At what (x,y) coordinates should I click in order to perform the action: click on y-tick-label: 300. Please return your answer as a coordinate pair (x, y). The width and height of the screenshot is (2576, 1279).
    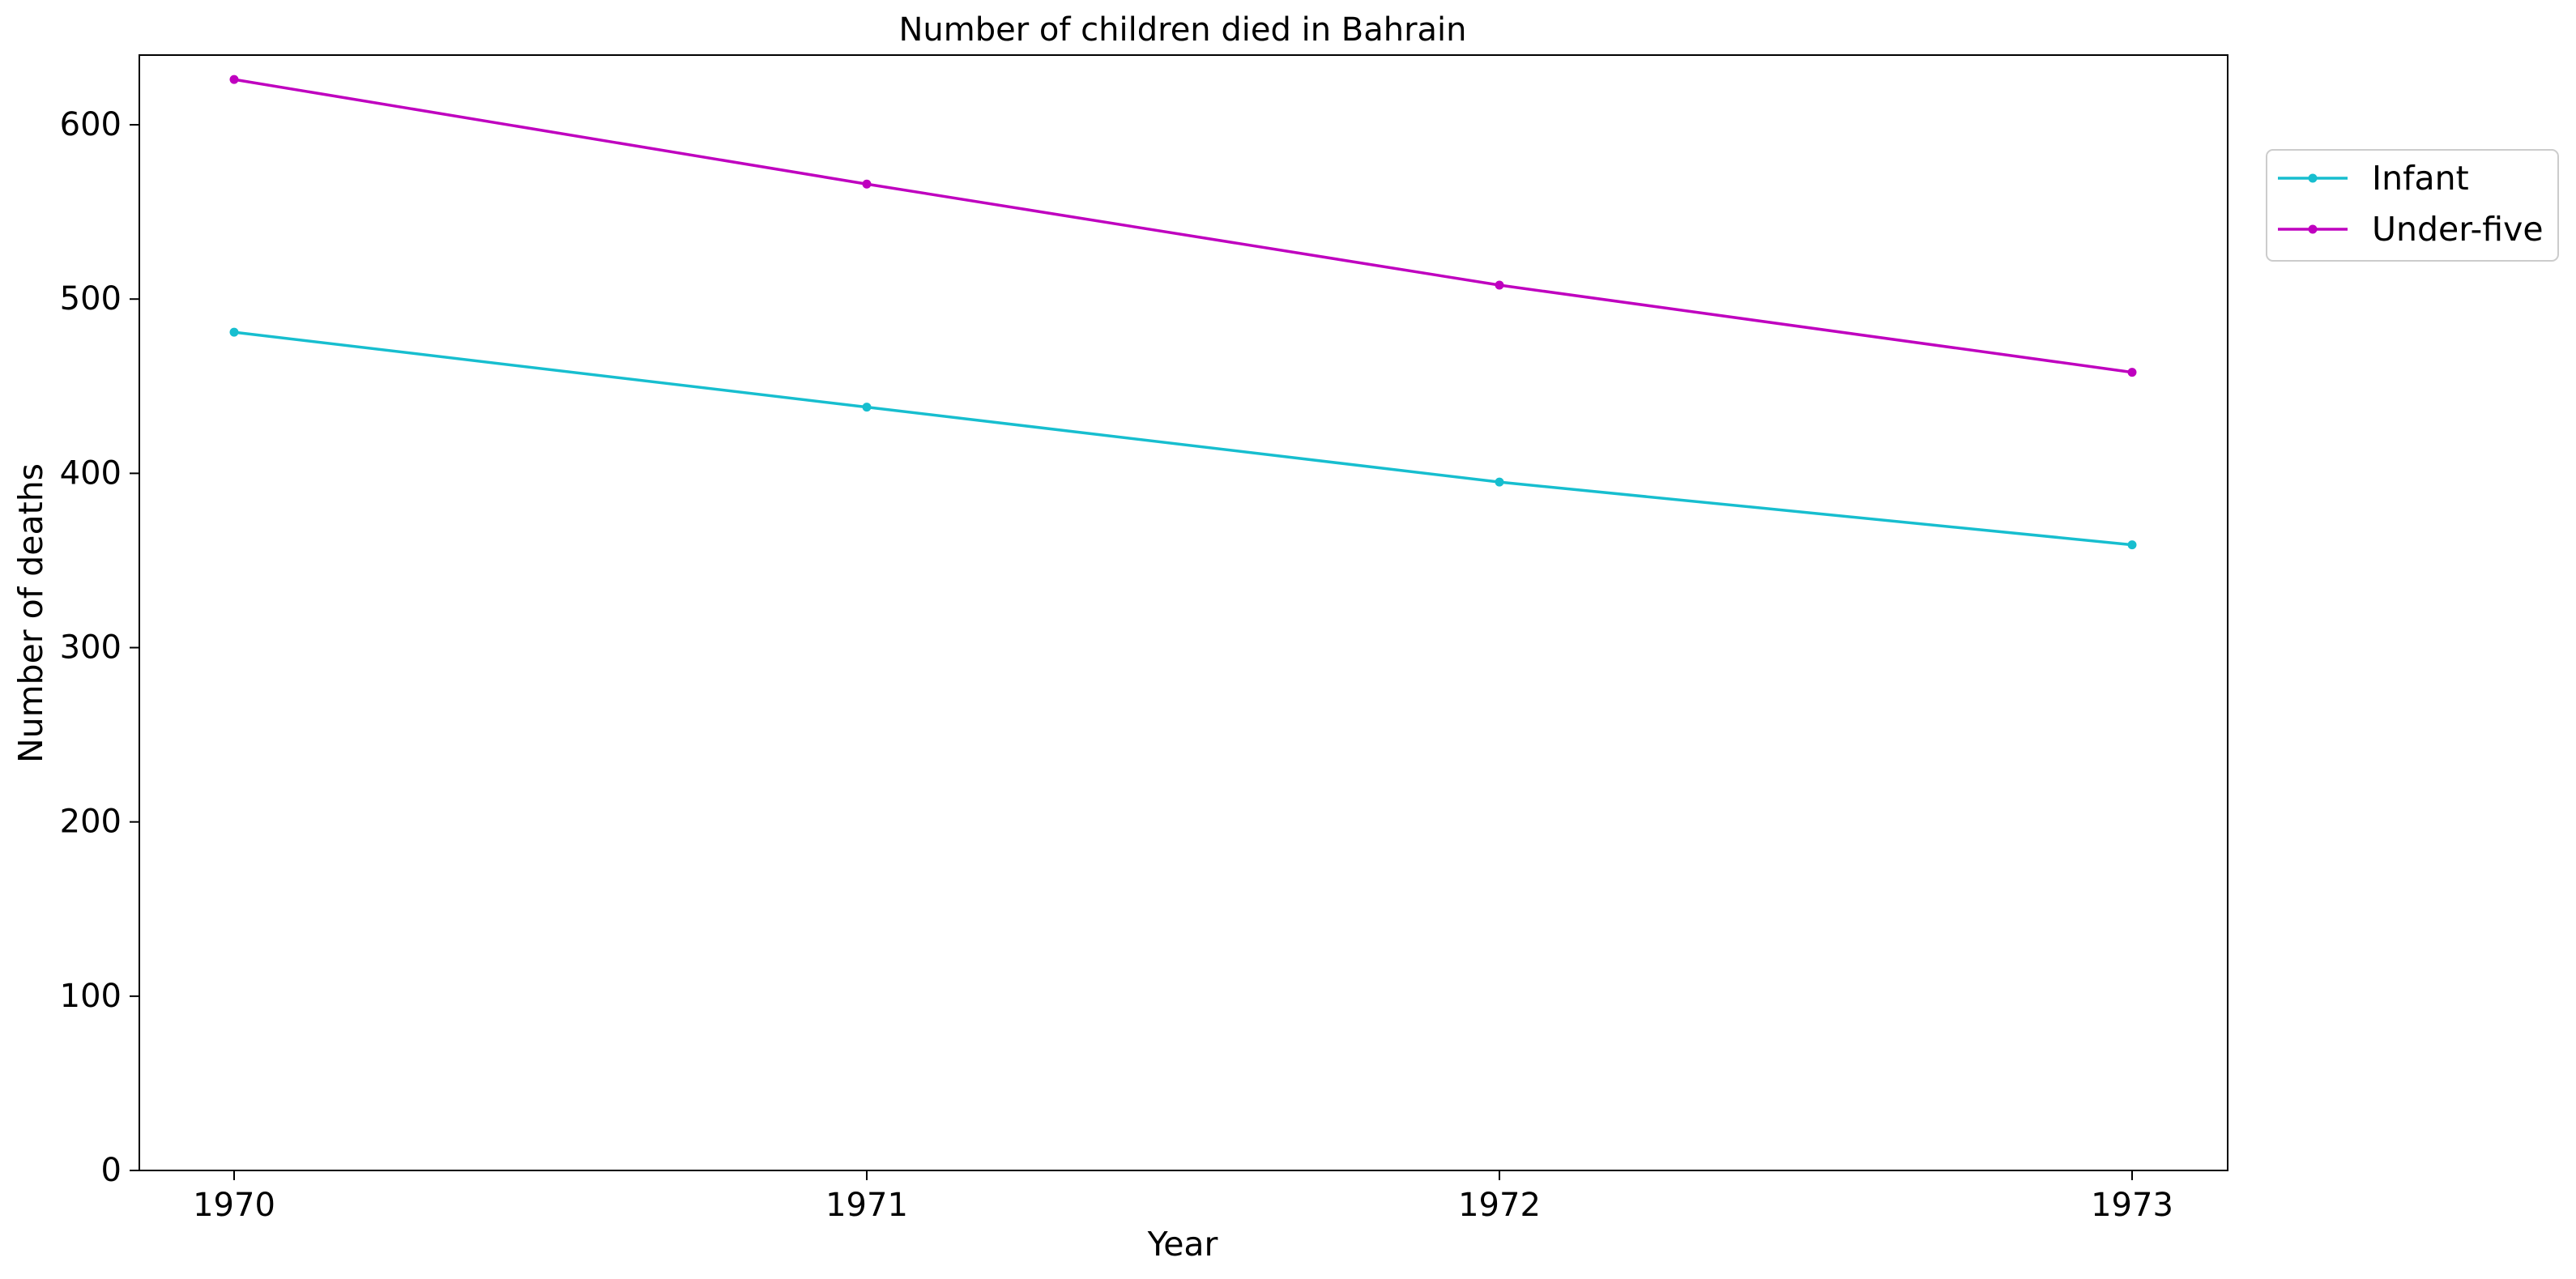
    Looking at the image, I should click on (91, 648).